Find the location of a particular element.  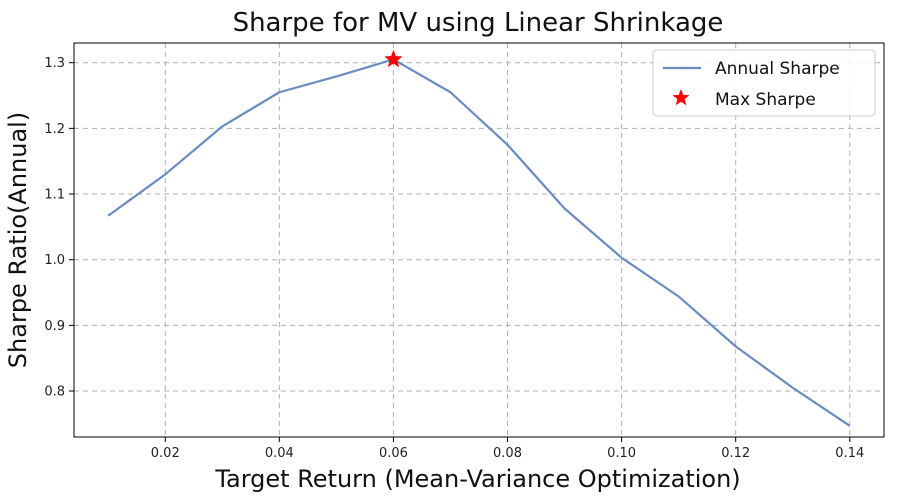

x-tick-label: 0.14 is located at coordinates (849, 453).